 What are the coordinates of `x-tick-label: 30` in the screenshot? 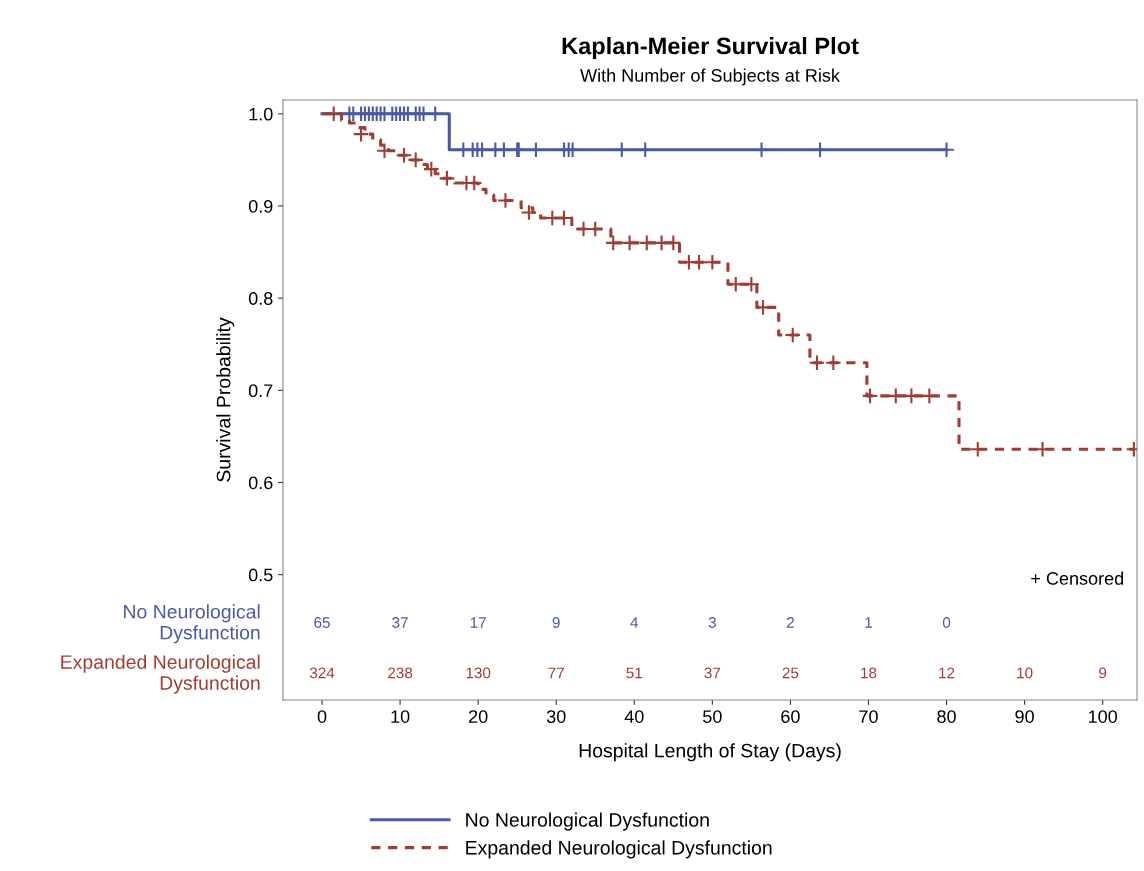 It's located at (556, 716).